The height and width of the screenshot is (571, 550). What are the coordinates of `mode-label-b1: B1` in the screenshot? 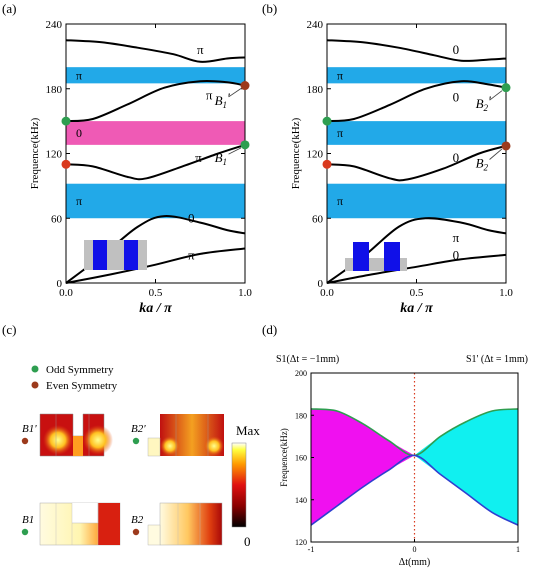 It's located at (28, 520).